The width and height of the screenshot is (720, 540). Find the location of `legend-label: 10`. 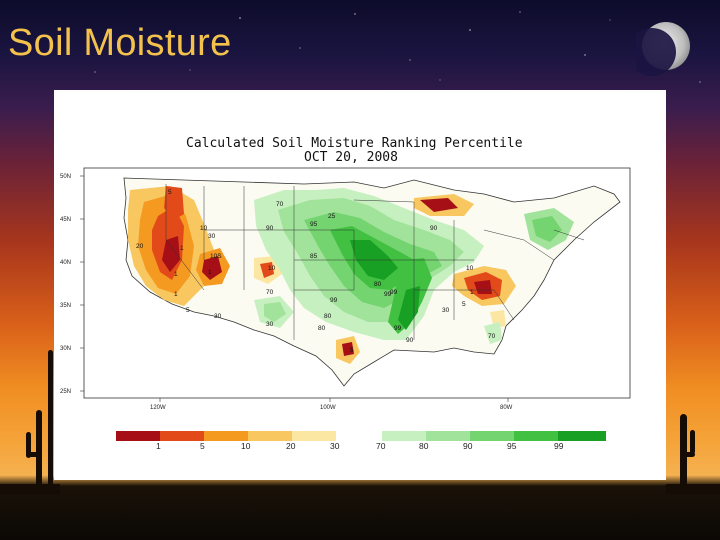

legend-label: 10 is located at coordinates (246, 446).